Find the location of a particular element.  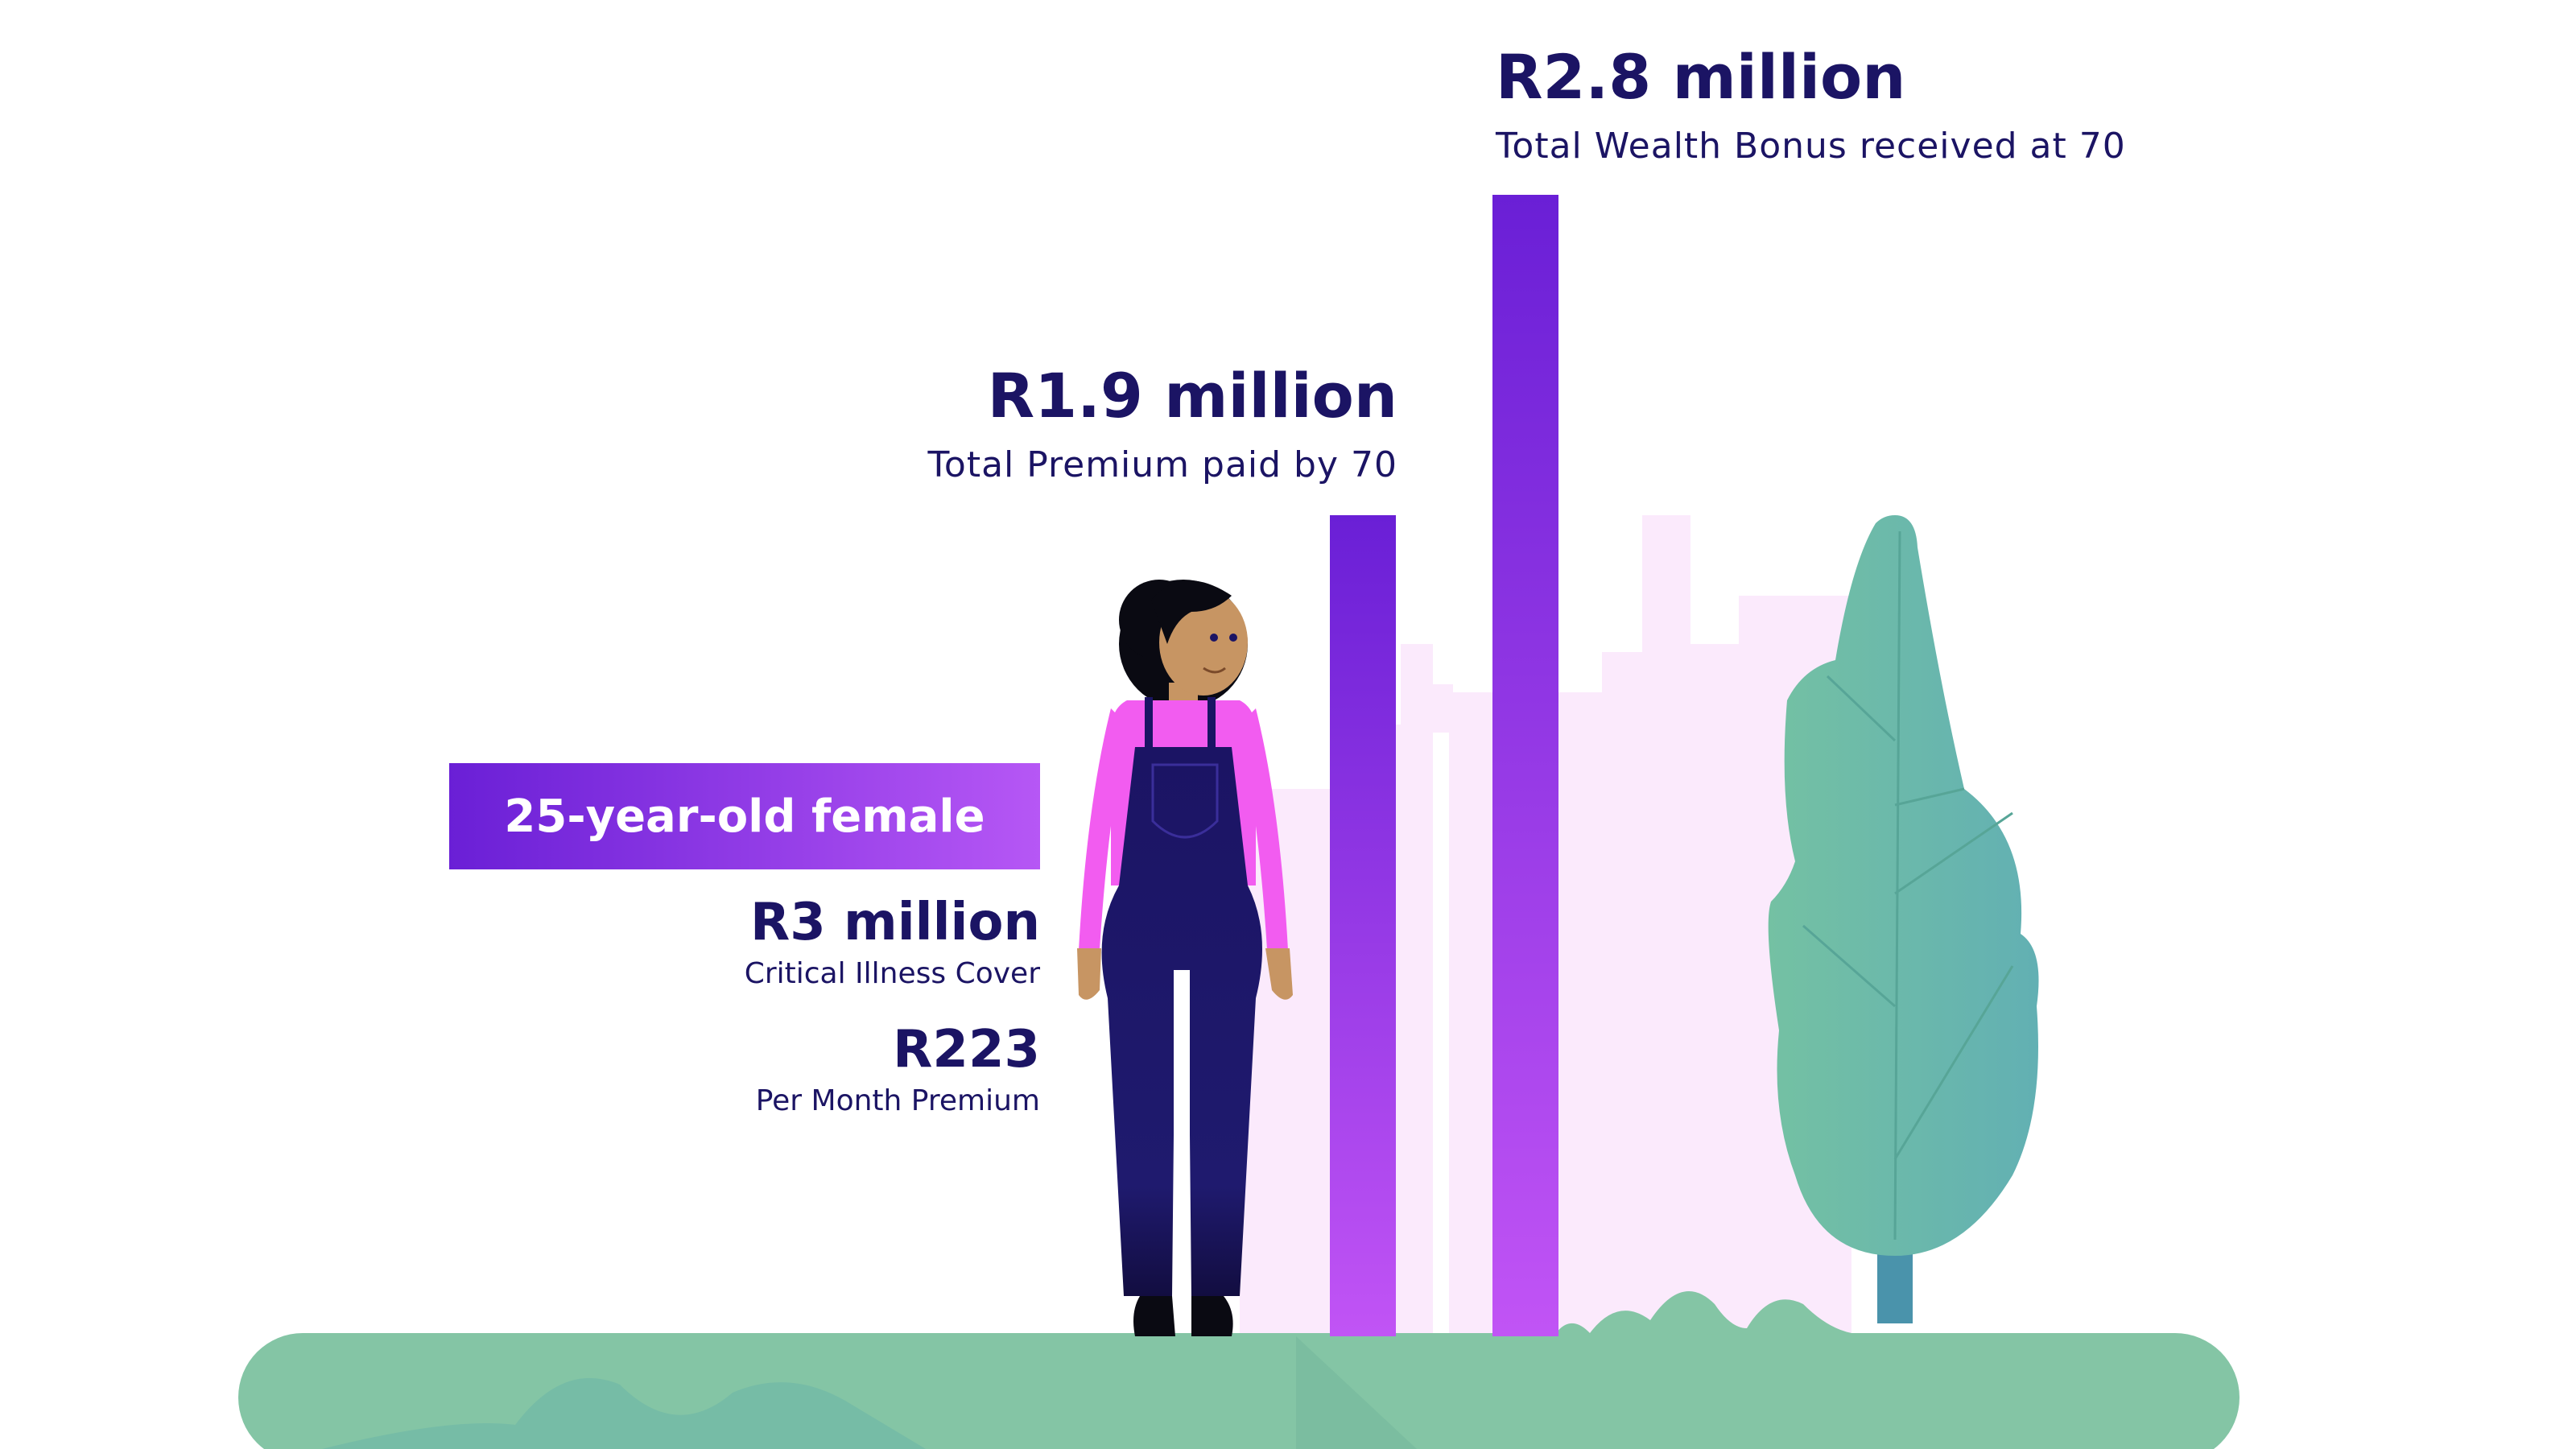

bonus-bar is located at coordinates (1525, 765).